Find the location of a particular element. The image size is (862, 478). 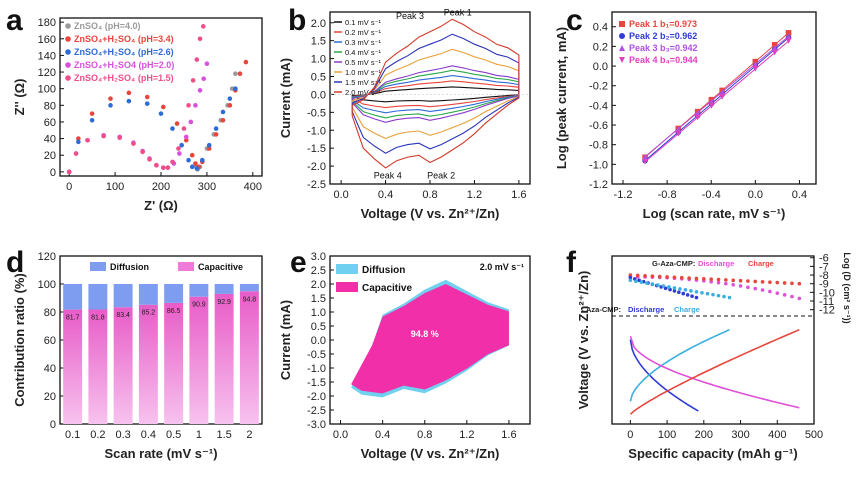

panel-f-legend-aza-charge: Charge is located at coordinates (687, 309).